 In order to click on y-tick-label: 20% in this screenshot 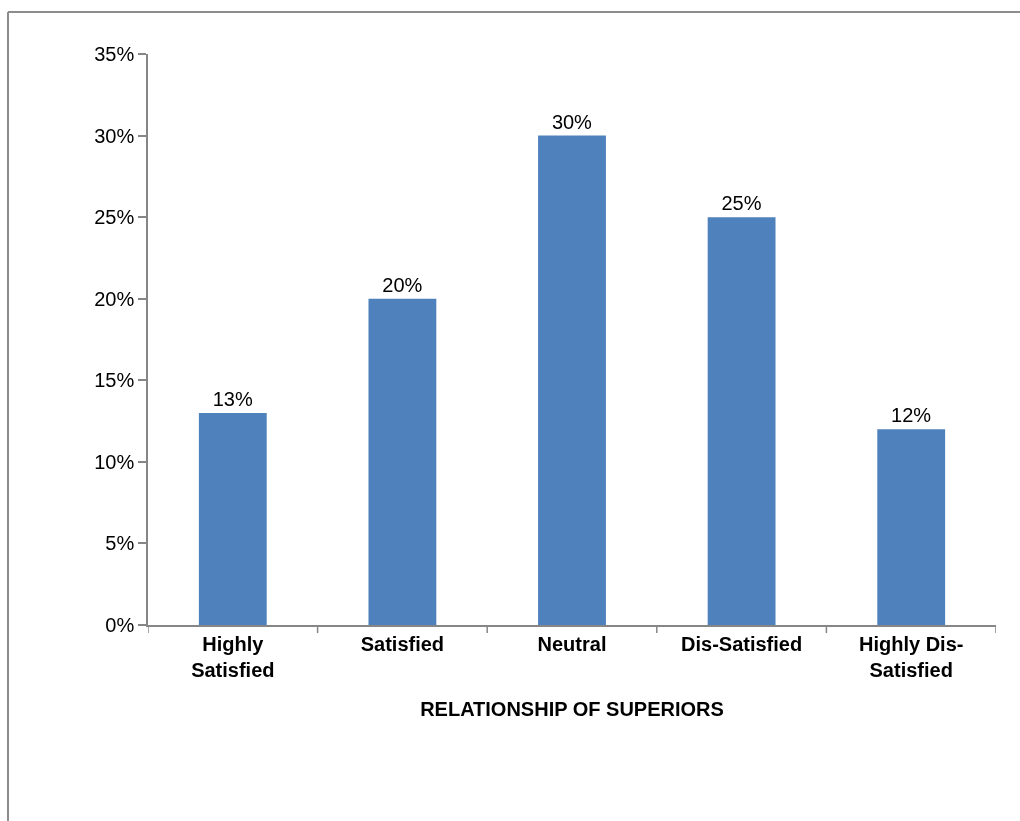, I will do `click(114, 298)`.